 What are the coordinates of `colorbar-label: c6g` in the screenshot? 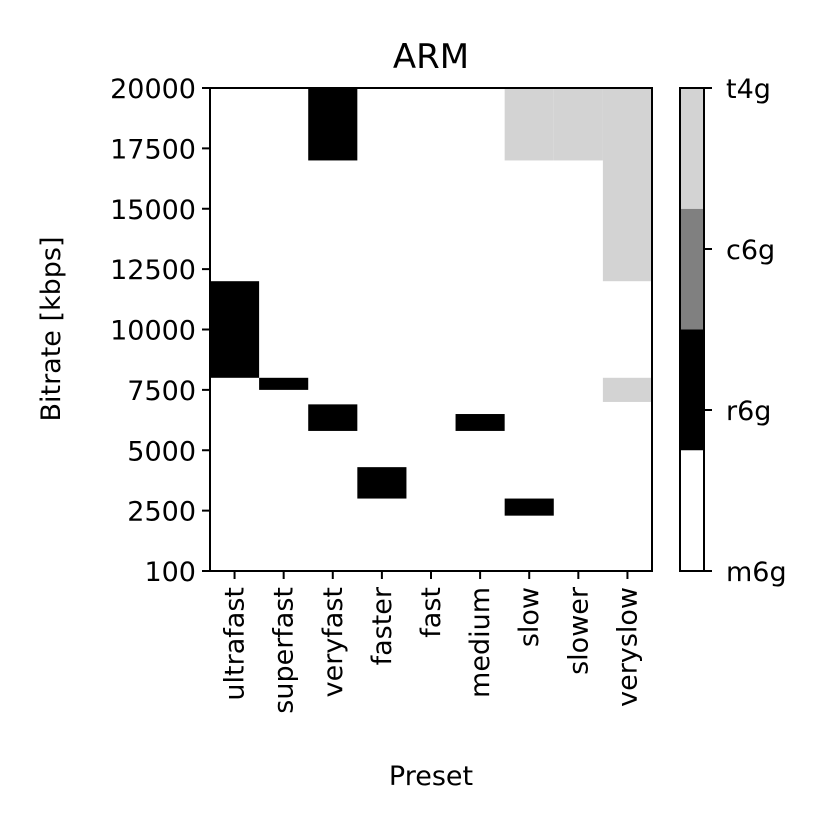 It's located at (750, 250).